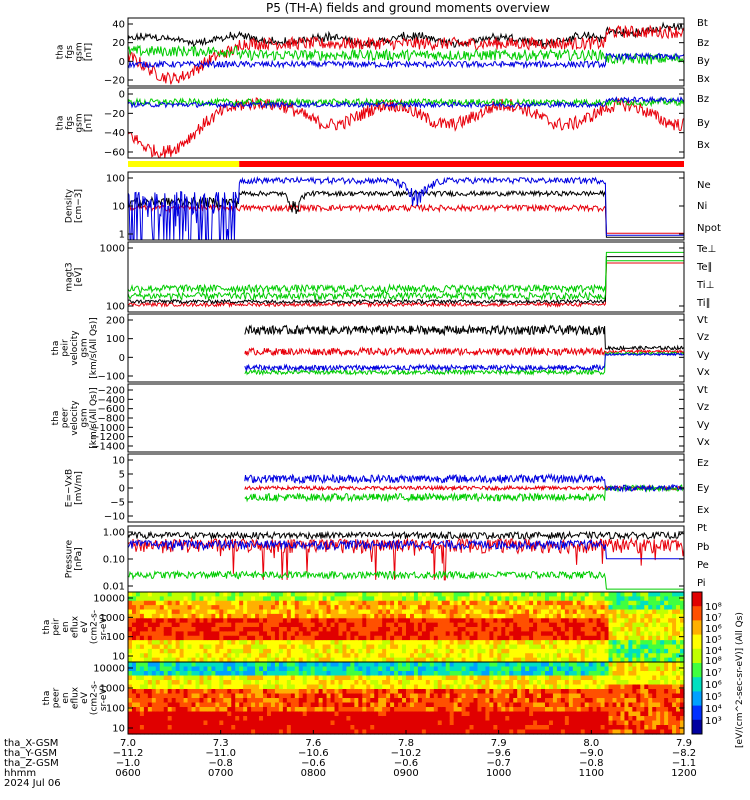  What do you see at coordinates (697, 707) in the screenshot?
I see `colorbar-cell` at bounding box center [697, 707].